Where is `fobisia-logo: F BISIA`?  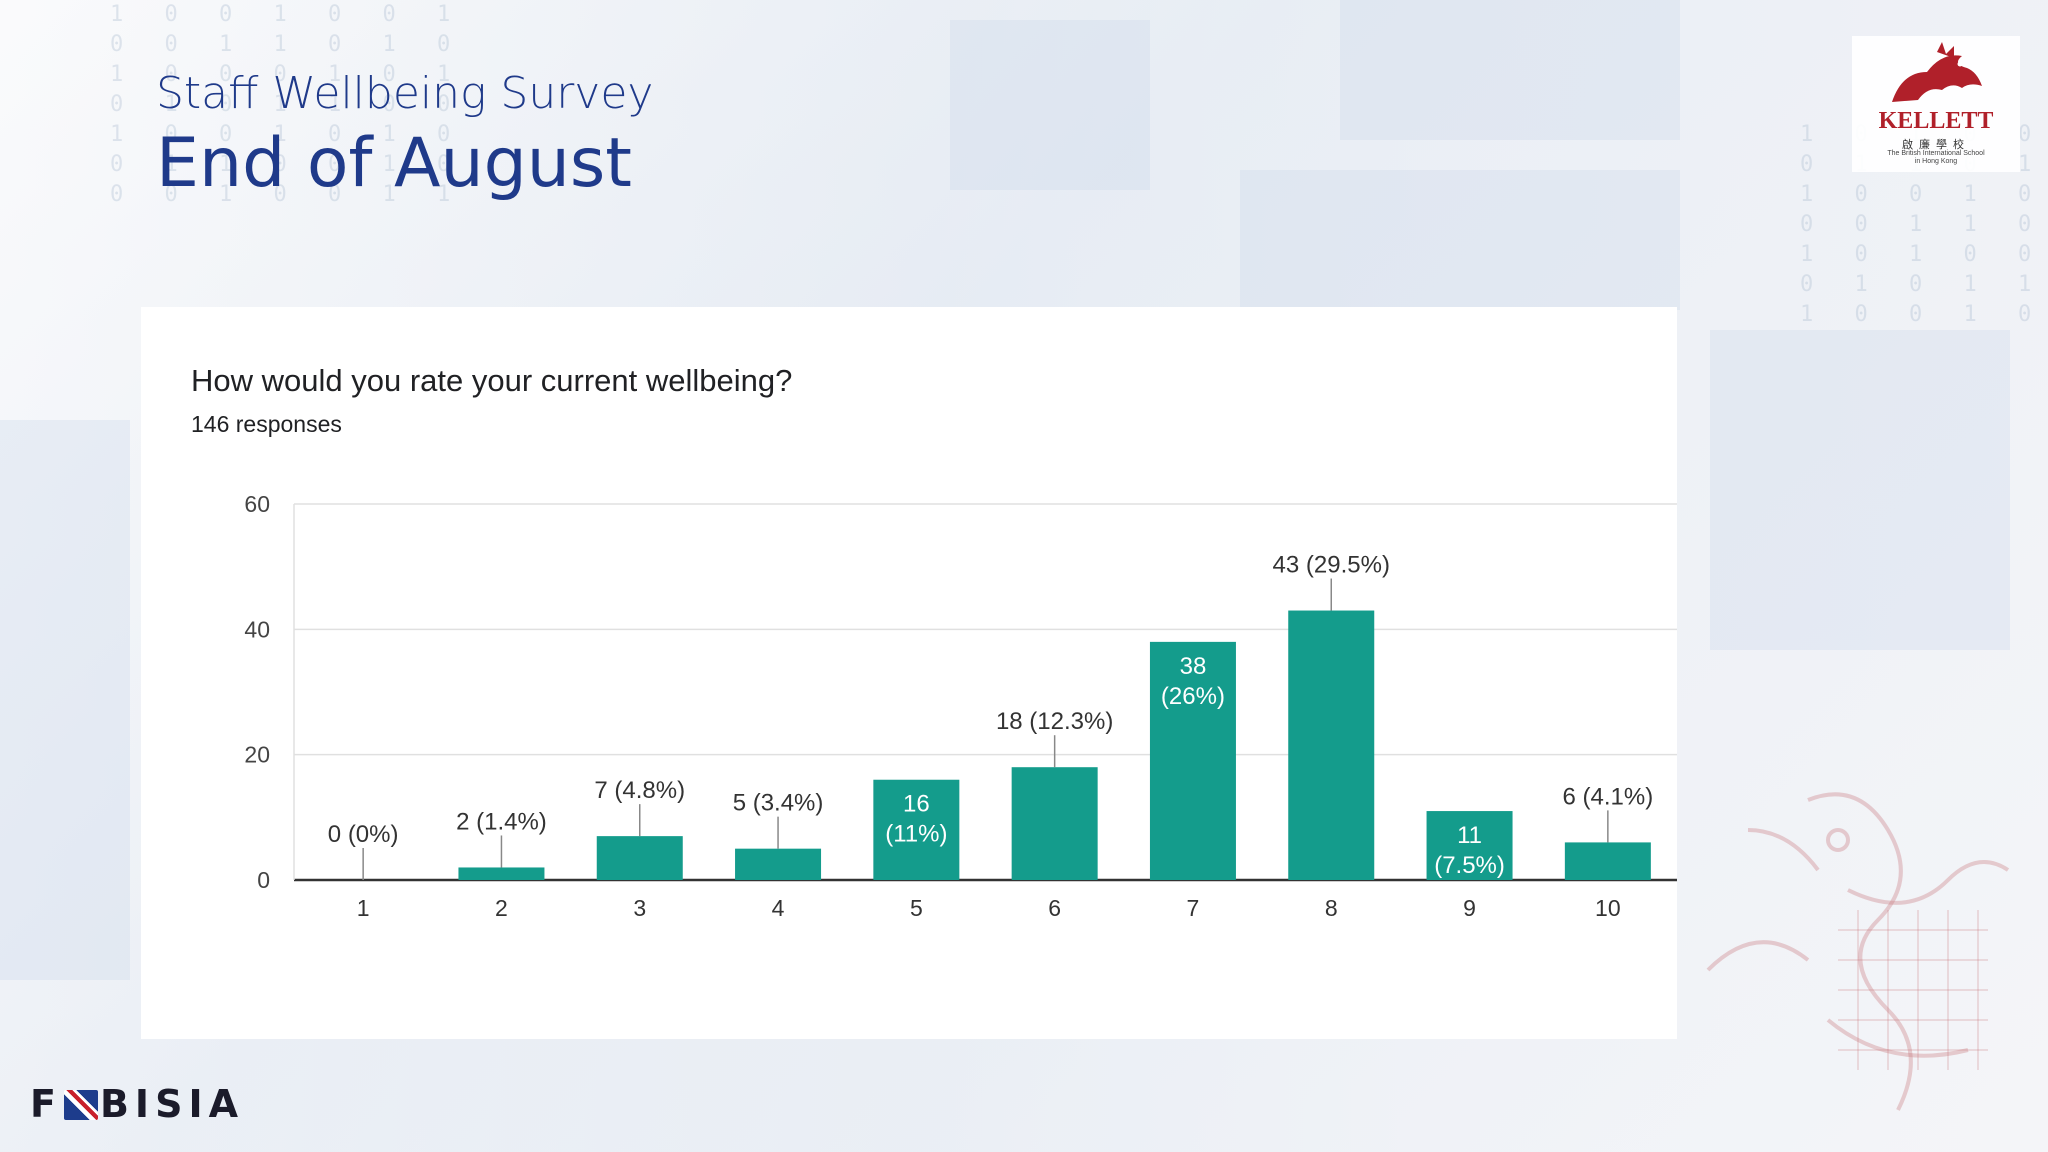
fobisia-logo: F BISIA is located at coordinates (137, 1104).